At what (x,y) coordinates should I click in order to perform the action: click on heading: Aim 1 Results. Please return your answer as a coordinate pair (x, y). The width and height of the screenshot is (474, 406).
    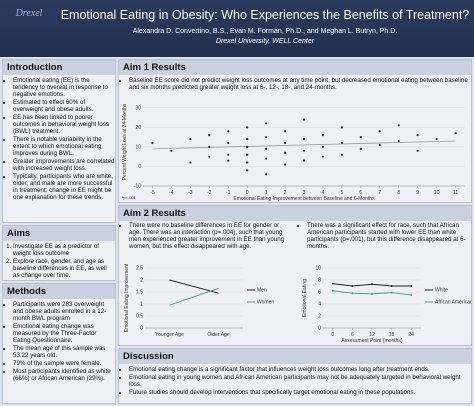
    Looking at the image, I should click on (295, 67).